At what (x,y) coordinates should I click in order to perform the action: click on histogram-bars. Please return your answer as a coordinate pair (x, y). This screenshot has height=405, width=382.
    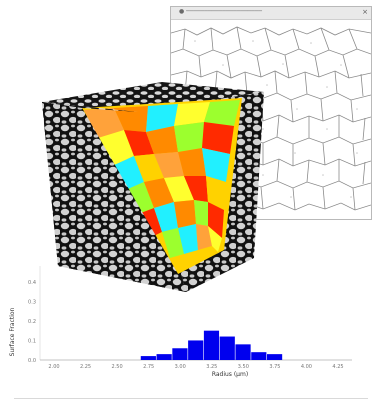
    Looking at the image, I should click on (211, 345).